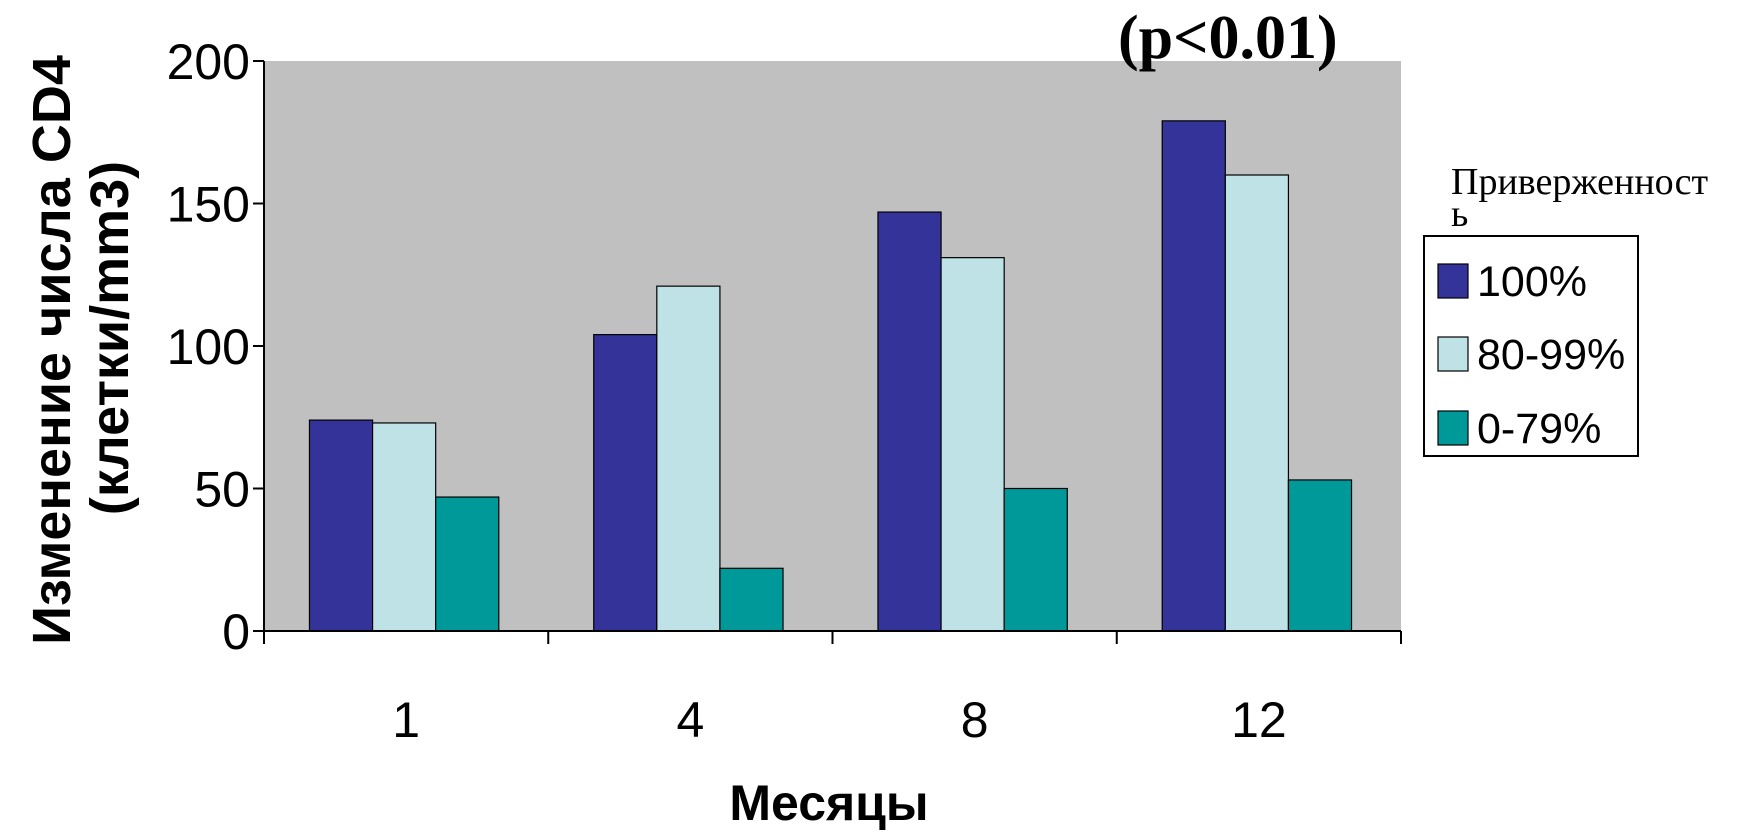  What do you see at coordinates (1259, 720) in the screenshot?
I see `x-tick-label: 12` at bounding box center [1259, 720].